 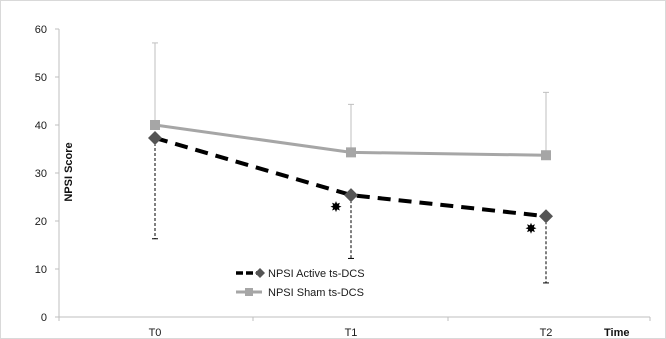 What do you see at coordinates (41, 270) in the screenshot?
I see `y-tick-label: 10` at bounding box center [41, 270].